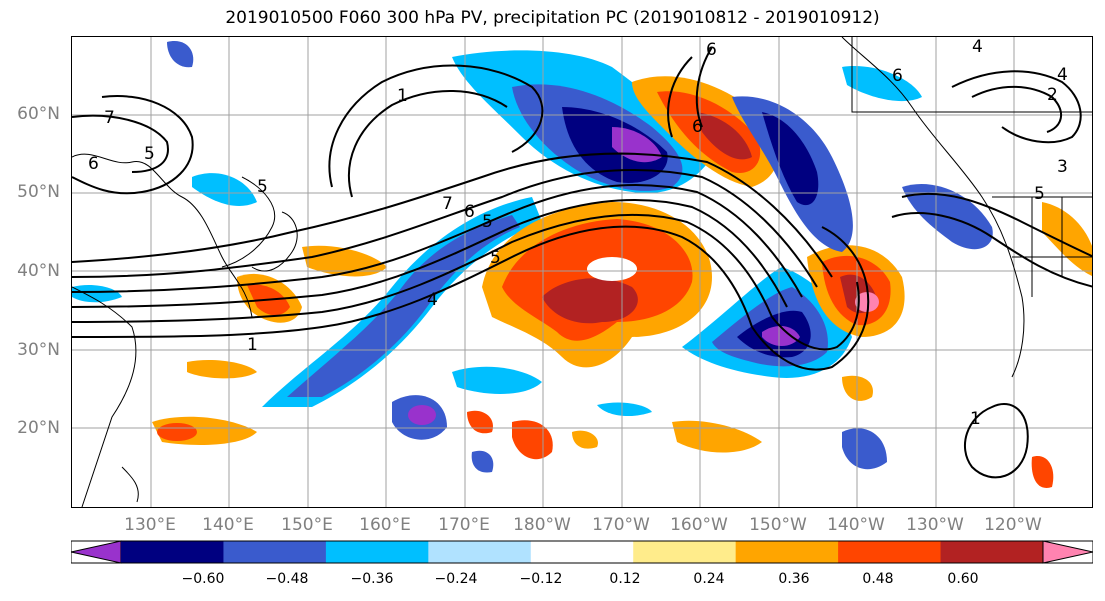 Image resolution: width=1105 pixels, height=601 pixels. I want to click on colorbar-tick: −0.12, so click(541, 579).